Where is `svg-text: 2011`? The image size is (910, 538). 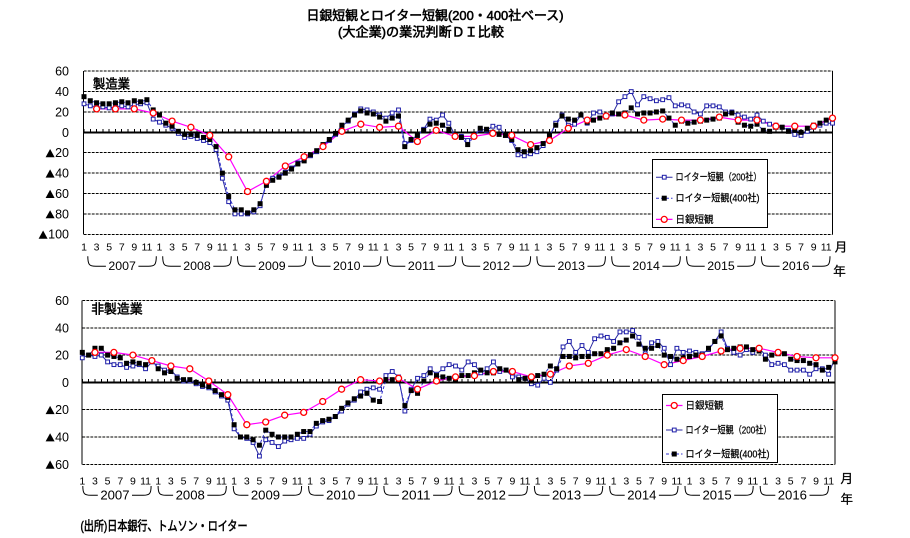
svg-text: 2011 is located at coordinates (422, 267).